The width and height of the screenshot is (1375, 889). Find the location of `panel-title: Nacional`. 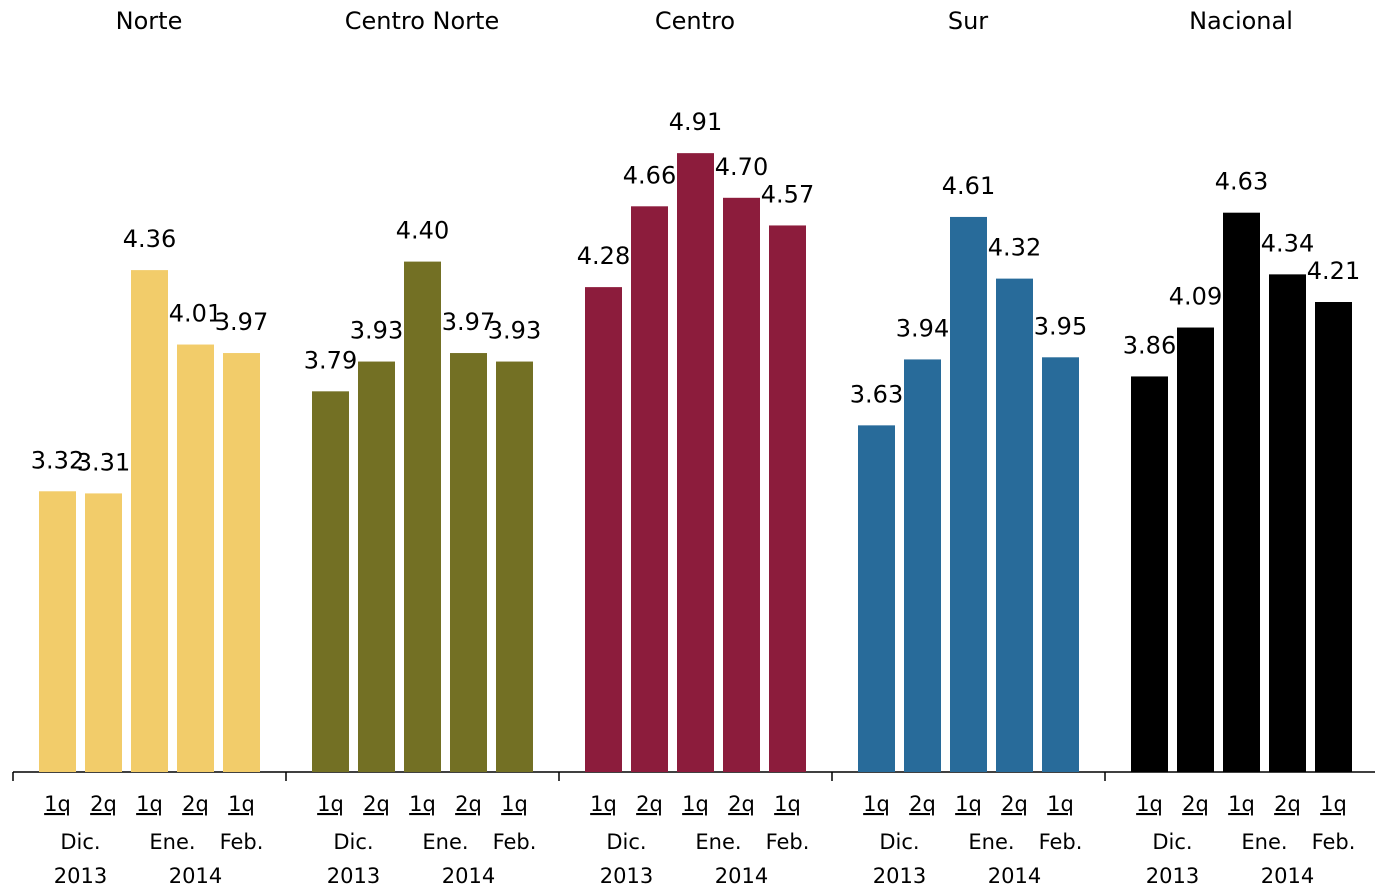

panel-title: Nacional is located at coordinates (1241, 21).